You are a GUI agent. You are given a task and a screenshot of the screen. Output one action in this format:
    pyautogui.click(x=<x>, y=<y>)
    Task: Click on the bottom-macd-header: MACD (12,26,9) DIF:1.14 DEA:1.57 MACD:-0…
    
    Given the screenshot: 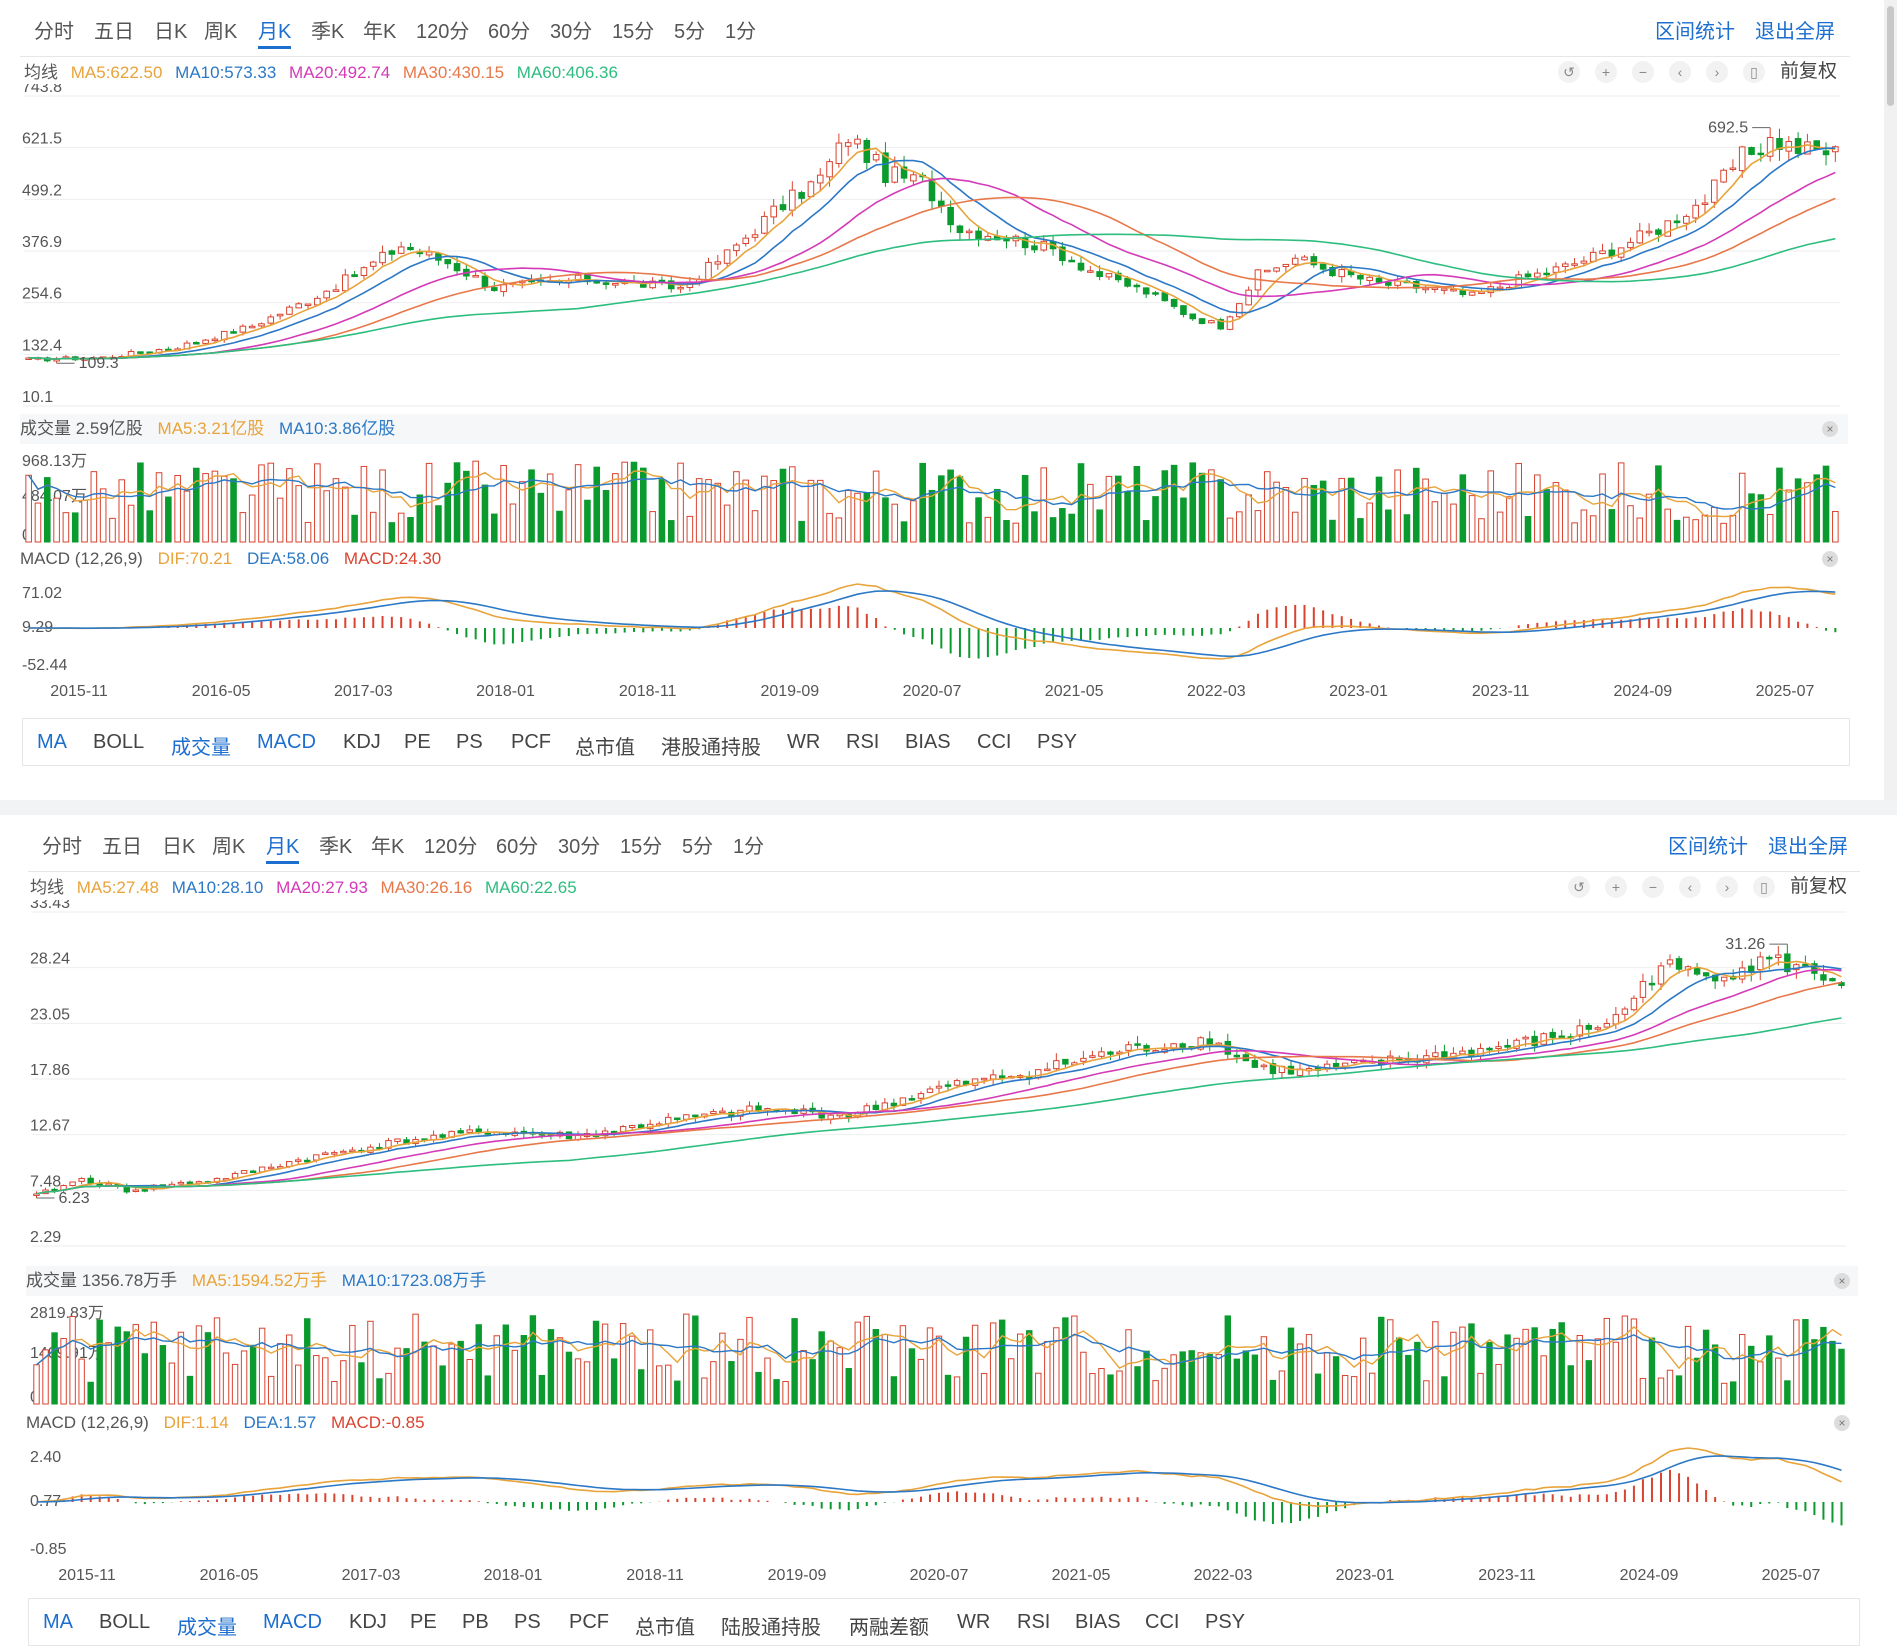 What is the action you would take?
    pyautogui.click(x=942, y=1423)
    